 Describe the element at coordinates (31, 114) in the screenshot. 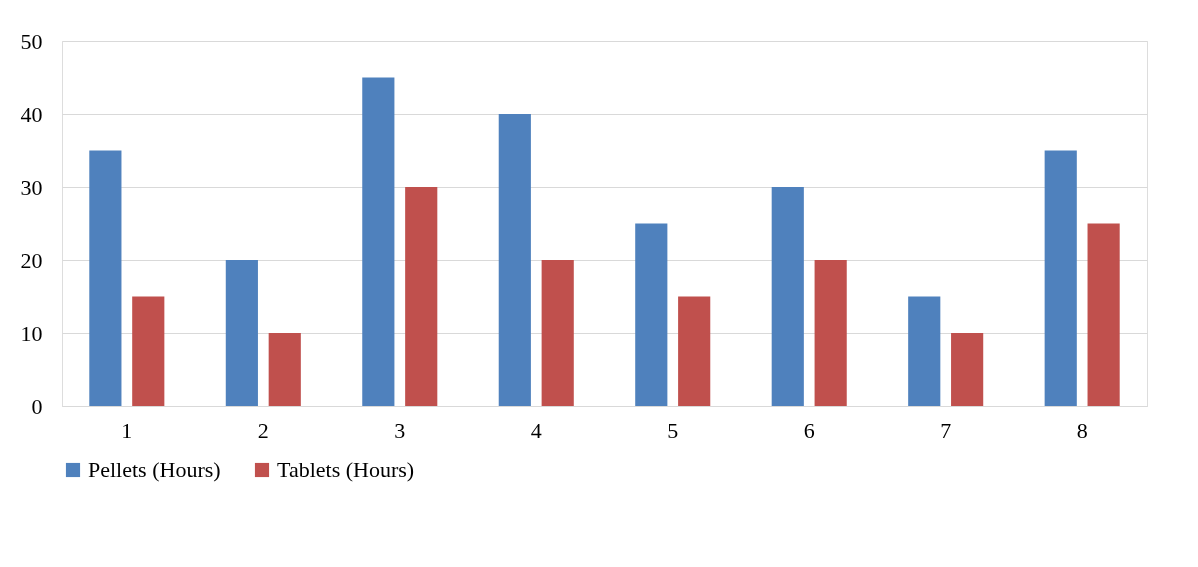

I see `y-tick-label: 40` at that location.